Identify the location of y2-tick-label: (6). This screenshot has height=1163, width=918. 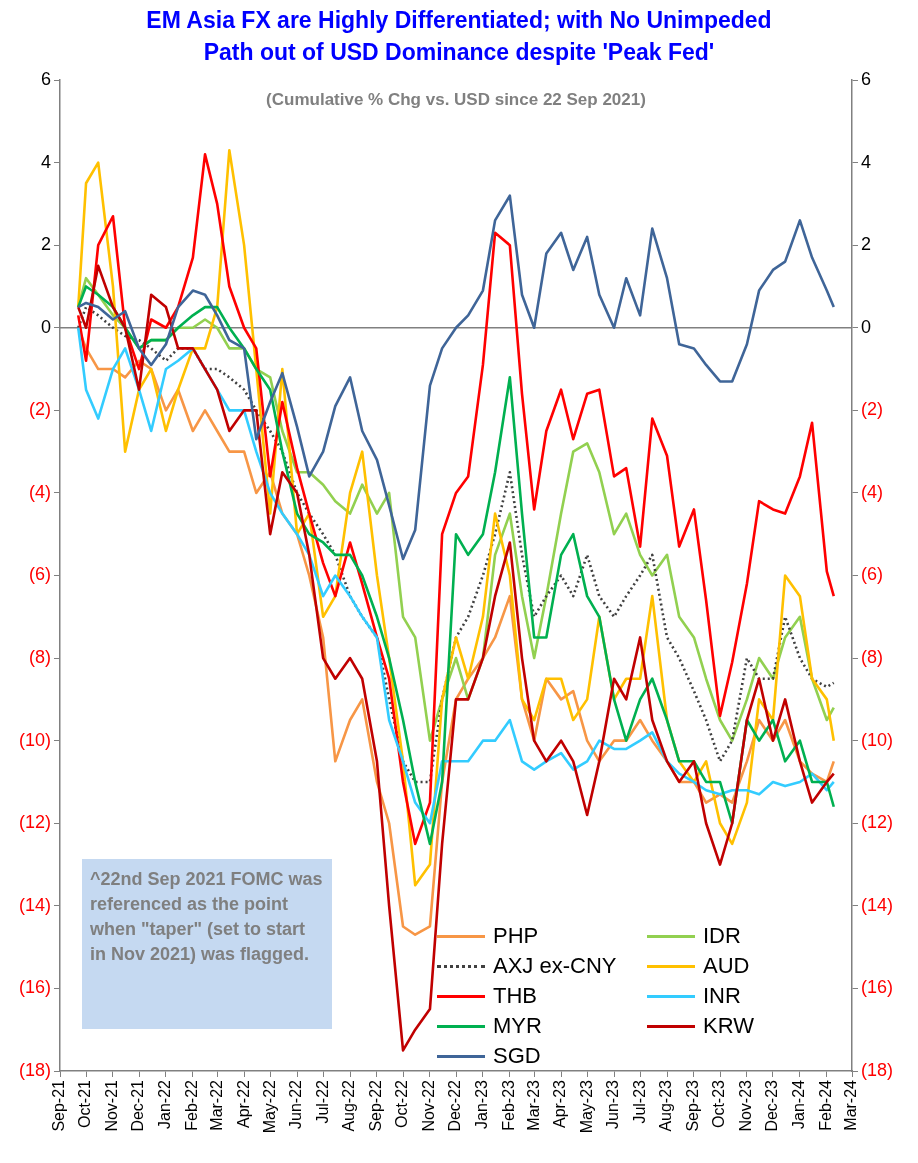
(872, 574).